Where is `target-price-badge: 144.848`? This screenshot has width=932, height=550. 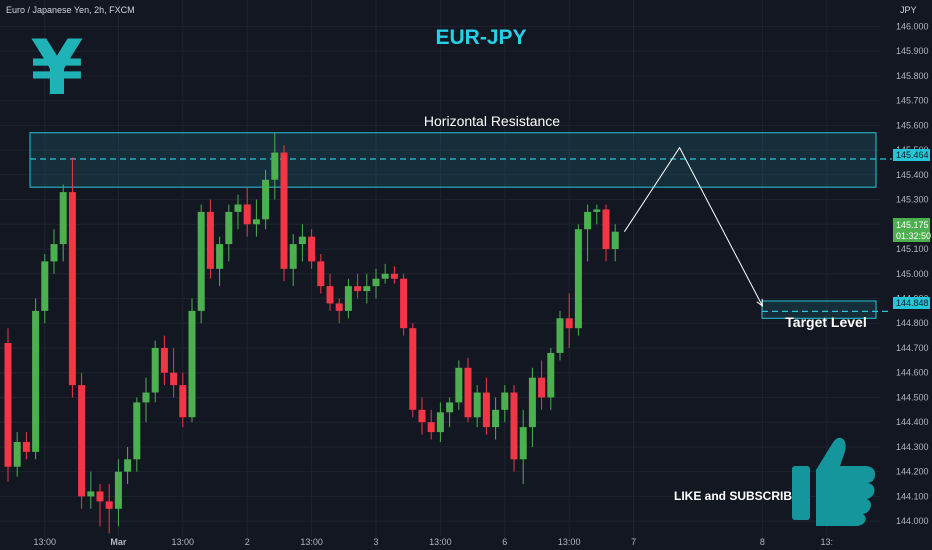 target-price-badge: 144.848 is located at coordinates (911, 303).